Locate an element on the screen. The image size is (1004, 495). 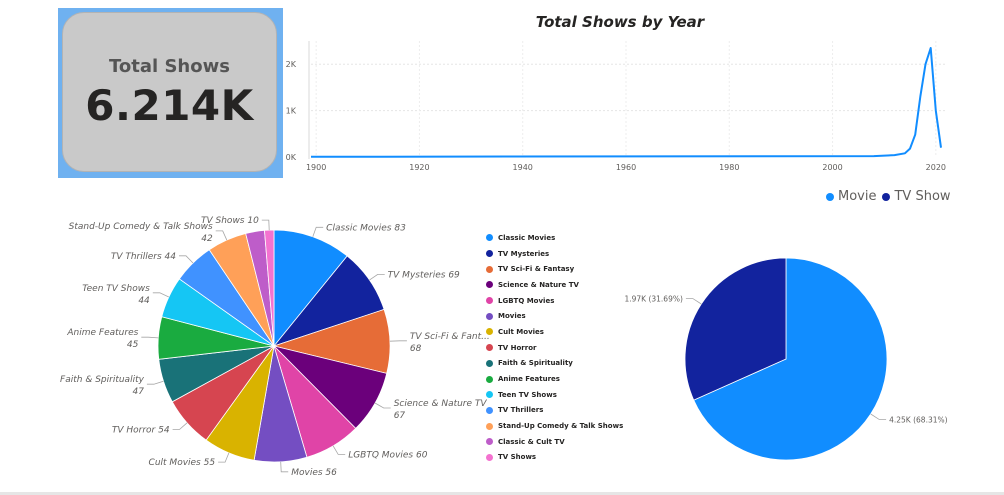
legend-item: TV Sci-Fi & Fantasy is located at coordinates (561, 269).